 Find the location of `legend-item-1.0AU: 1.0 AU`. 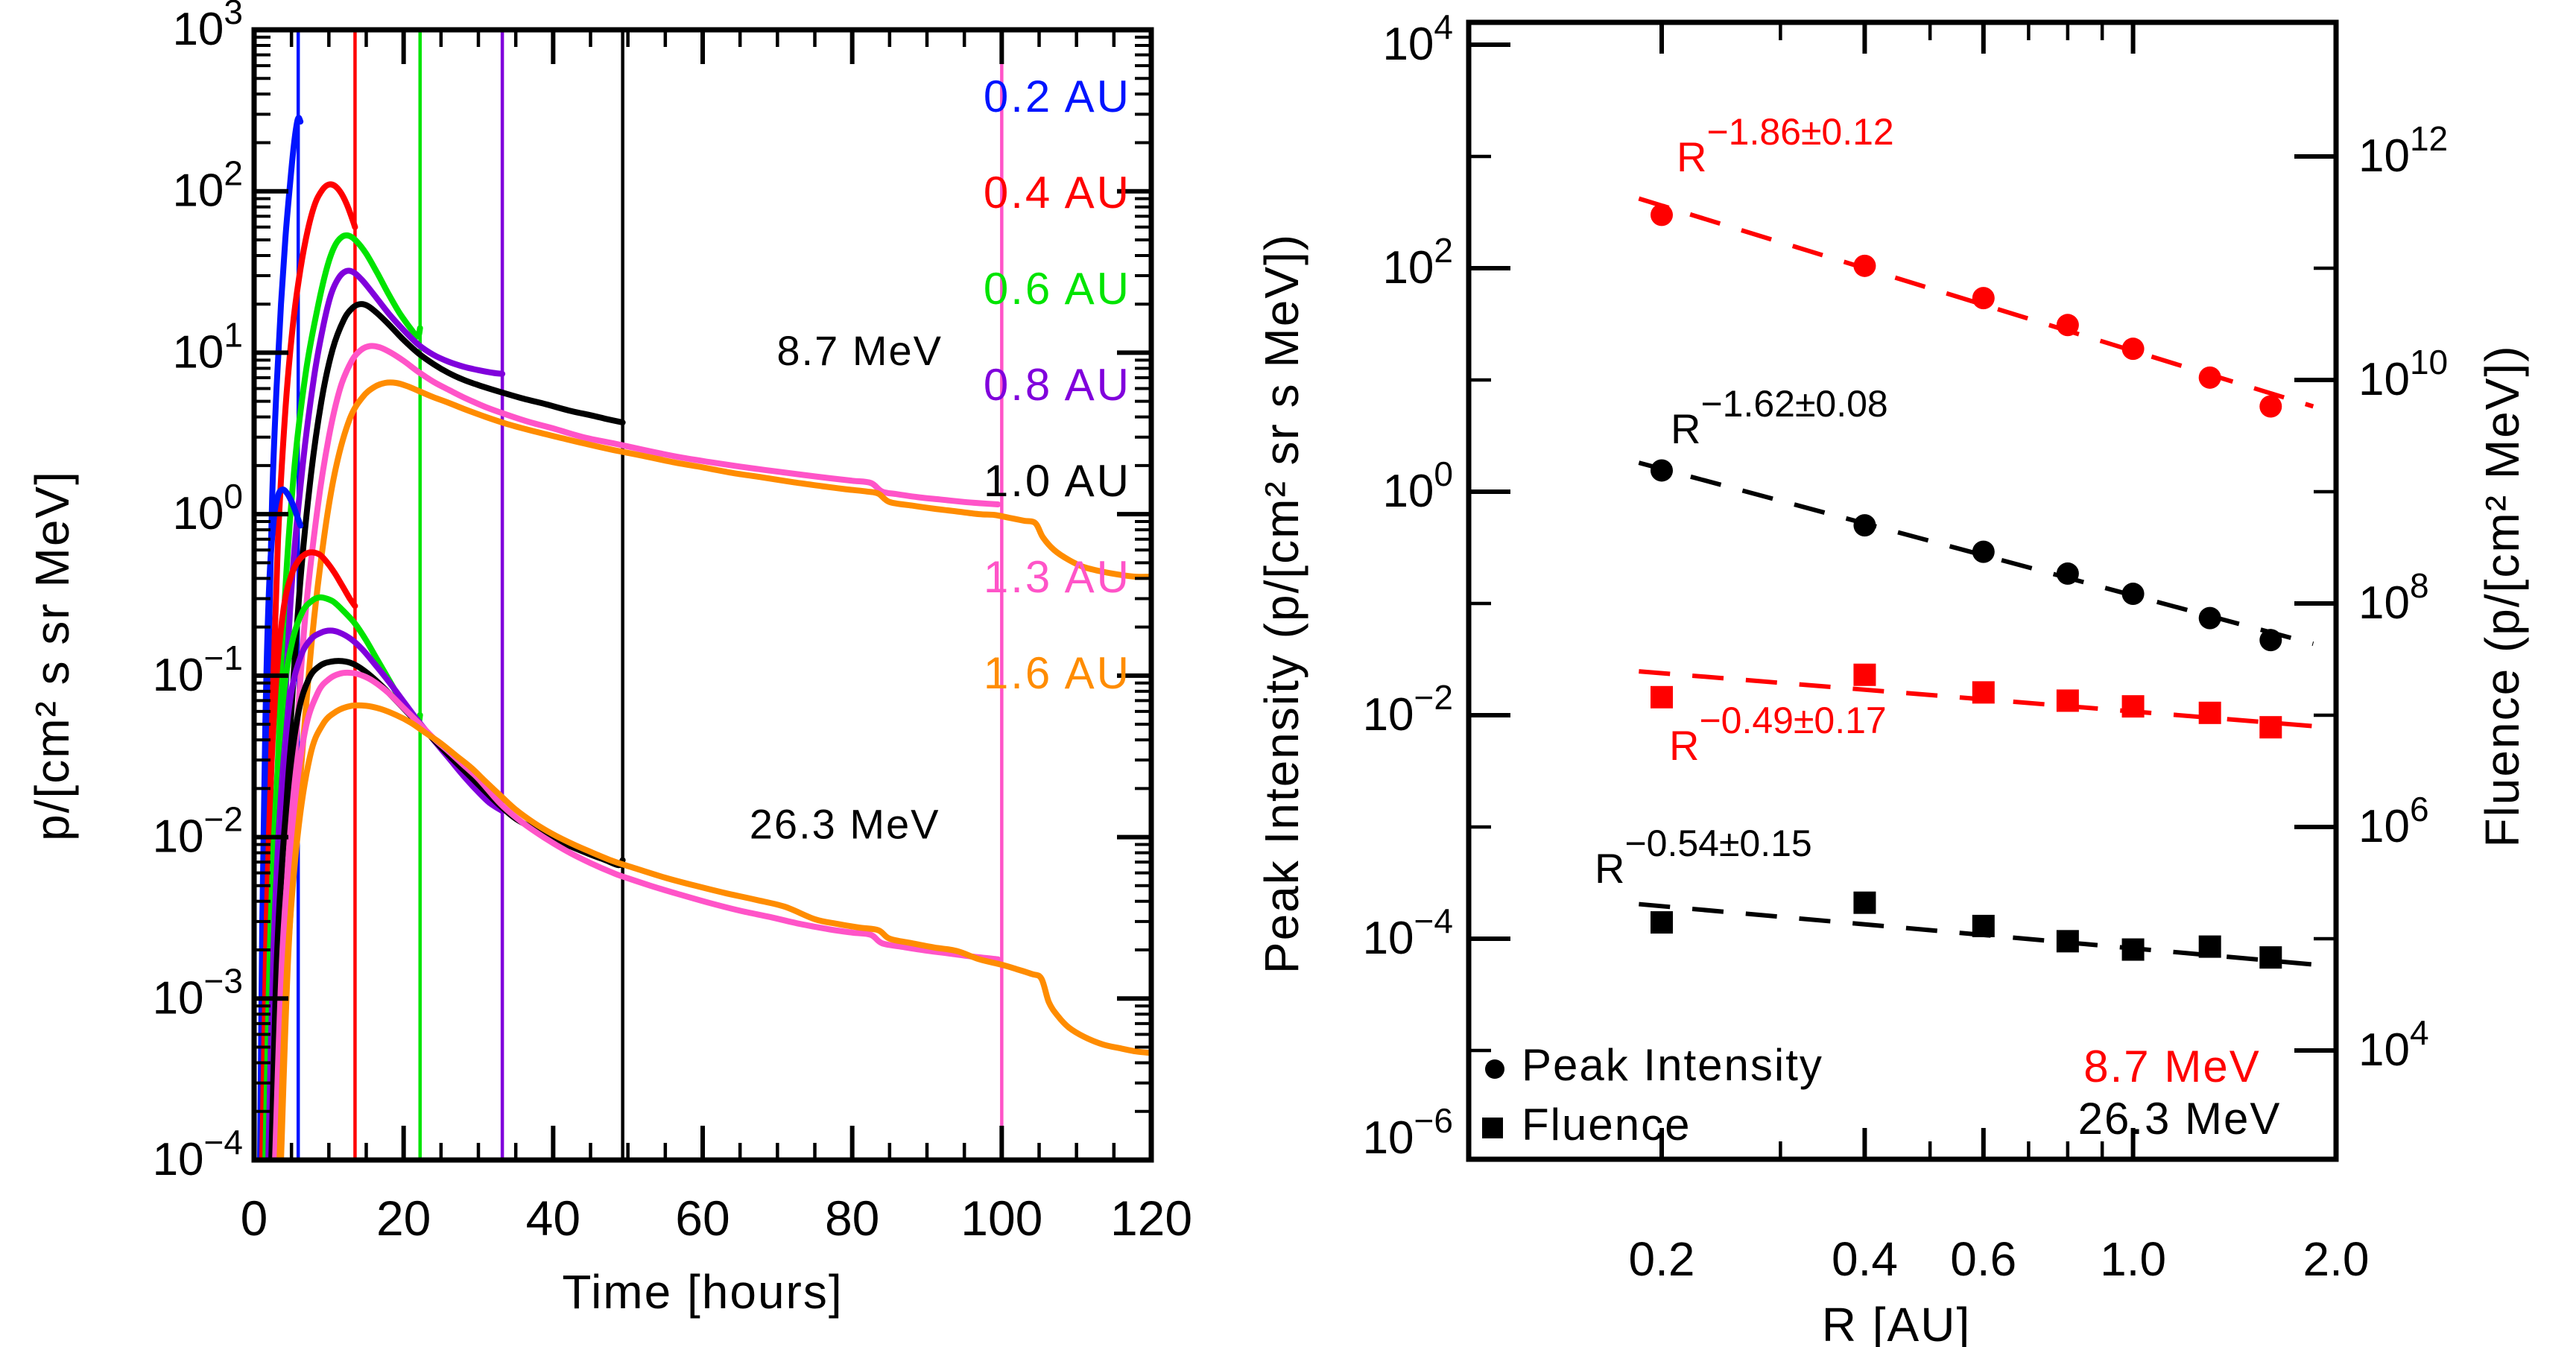

legend-item-1.0AU: 1.0 AU is located at coordinates (1057, 481).